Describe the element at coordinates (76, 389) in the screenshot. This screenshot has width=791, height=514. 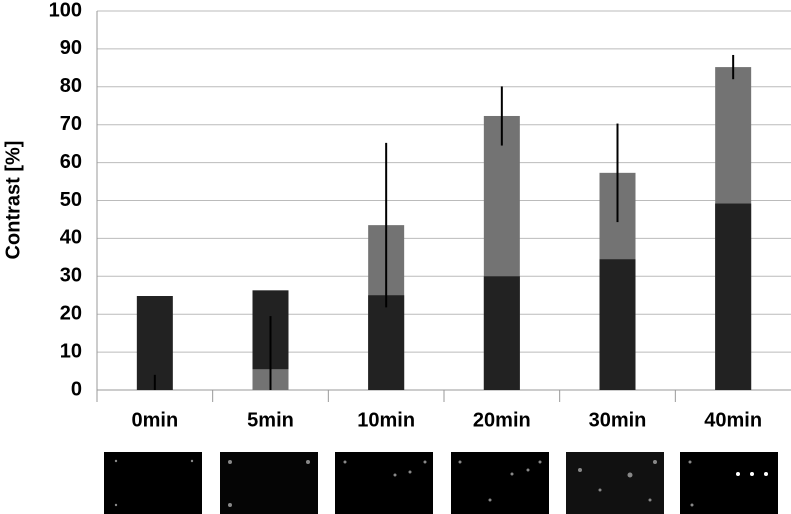
I see `y-tick-label: 0` at that location.